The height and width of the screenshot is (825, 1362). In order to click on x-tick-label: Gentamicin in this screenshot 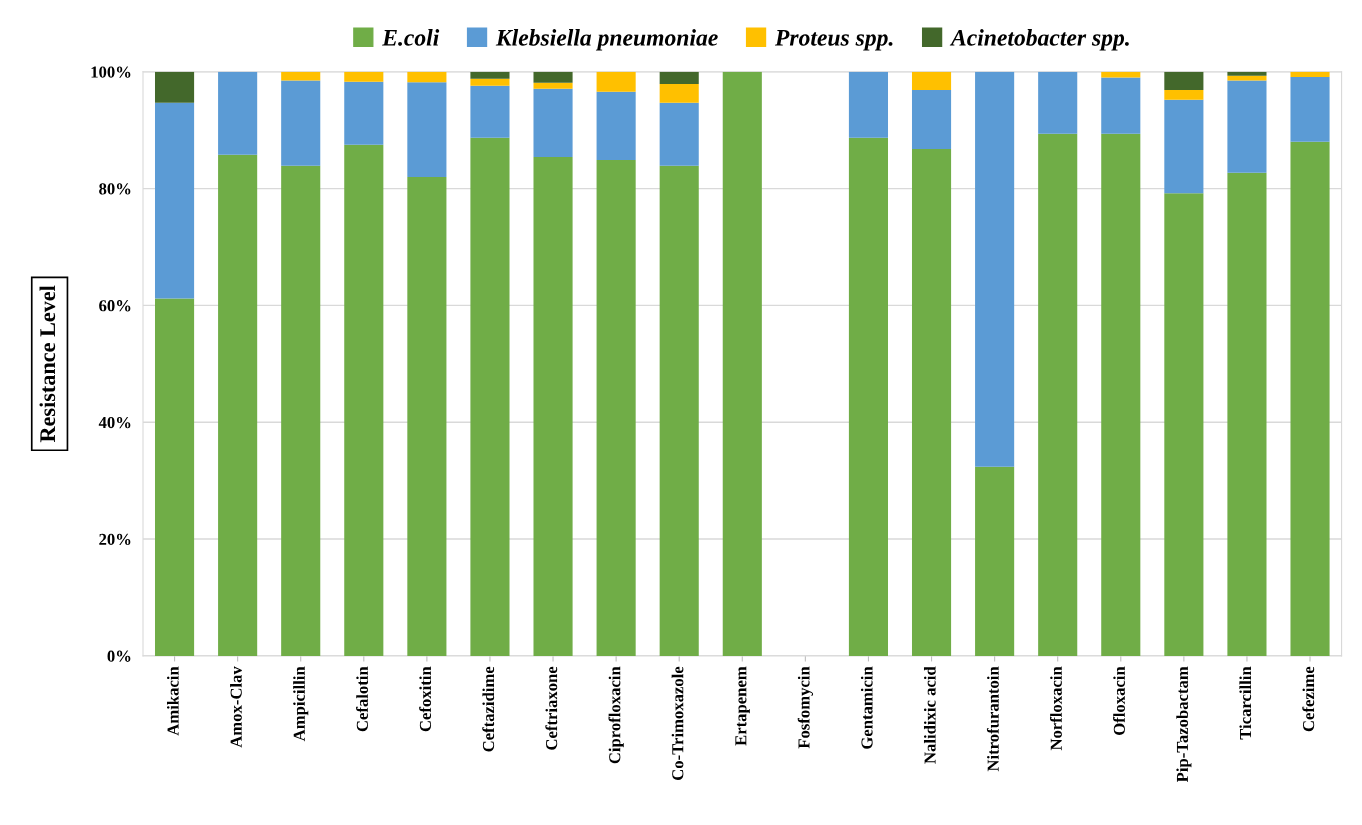, I will do `click(866, 707)`.